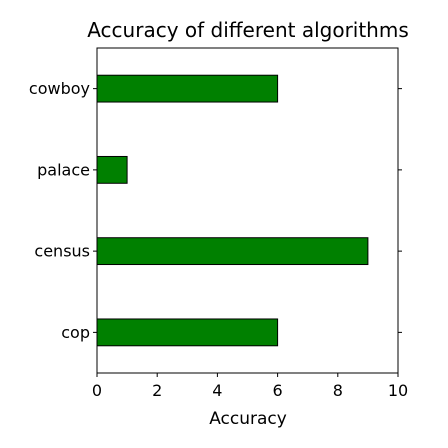  I want to click on x-axis-label: Accuracy, so click(248, 419).